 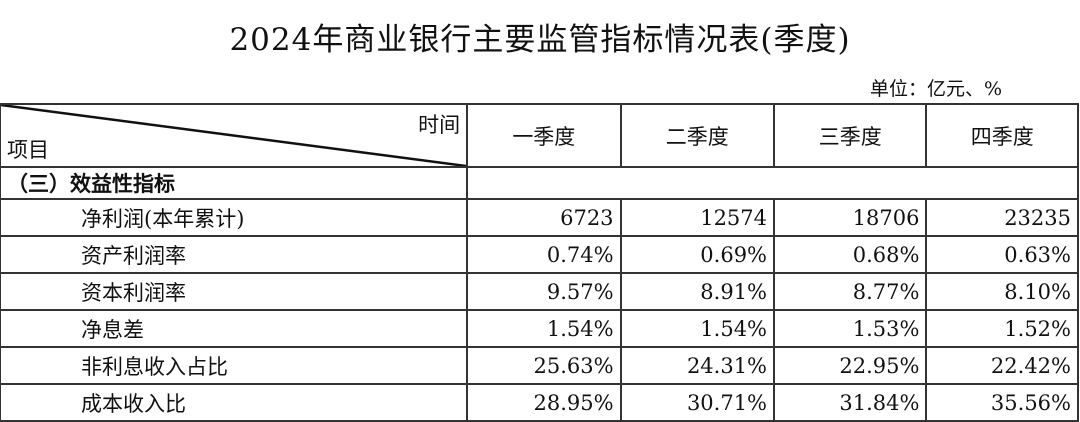 I want to click on cell: 24.31%, so click(x=697, y=365).